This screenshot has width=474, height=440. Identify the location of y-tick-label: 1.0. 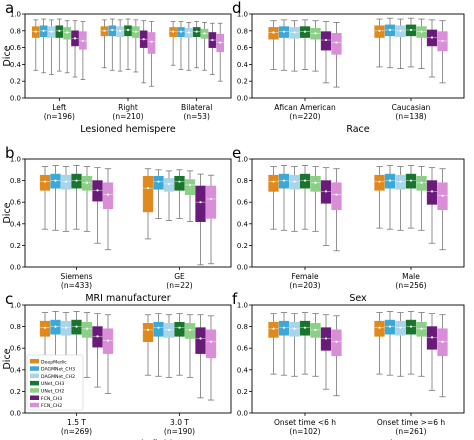
(242, 15).